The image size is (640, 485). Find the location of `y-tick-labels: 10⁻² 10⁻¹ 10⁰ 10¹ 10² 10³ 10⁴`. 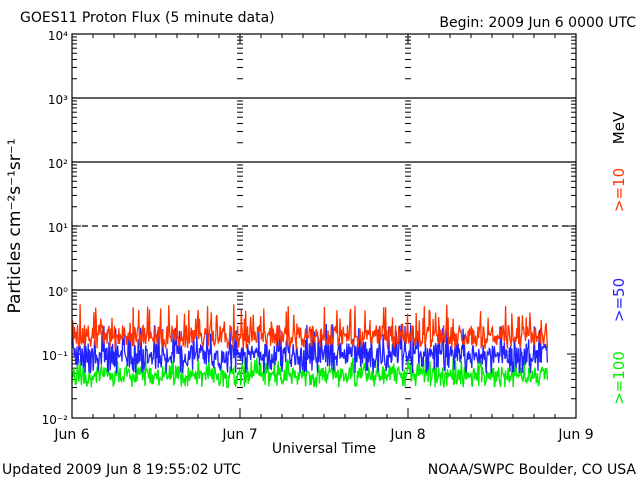

y-tick-labels: 10⁻² 10⁻¹ 10⁰ 10¹ 10² 10³ 10⁴ is located at coordinates (55, 228).